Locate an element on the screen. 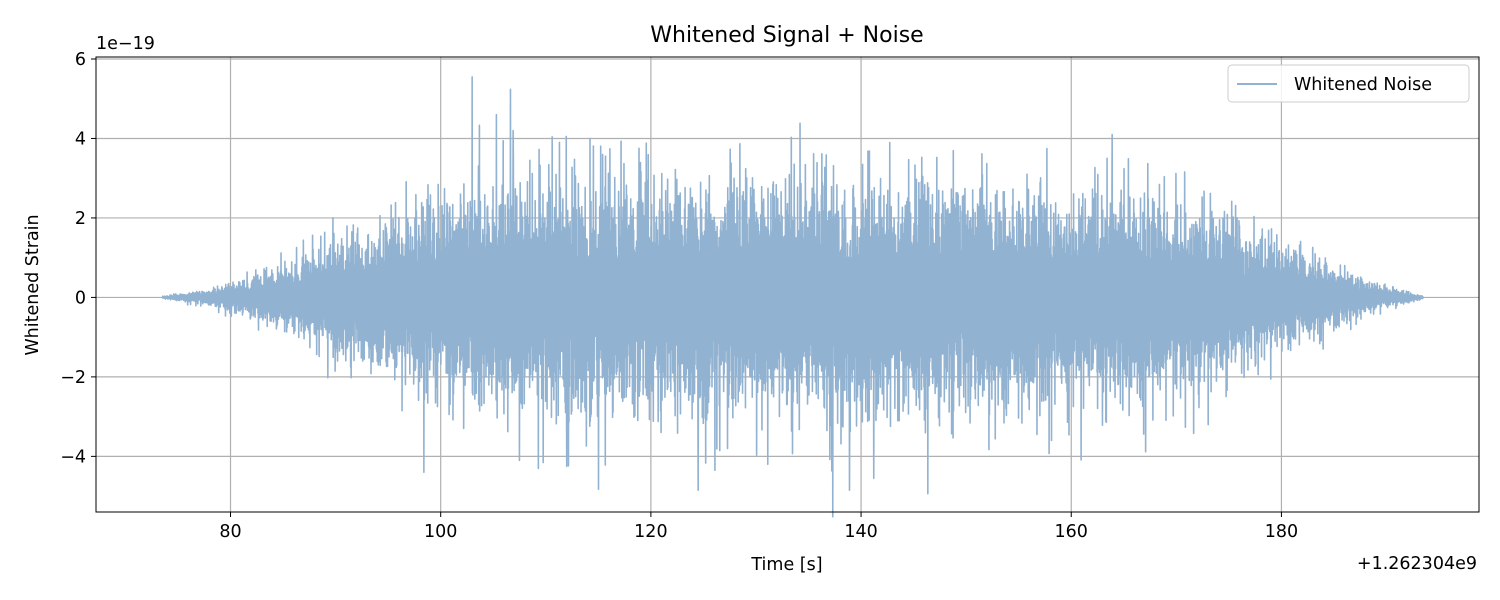 The image size is (1500, 600). x-tick-label: 180 is located at coordinates (1281, 532).